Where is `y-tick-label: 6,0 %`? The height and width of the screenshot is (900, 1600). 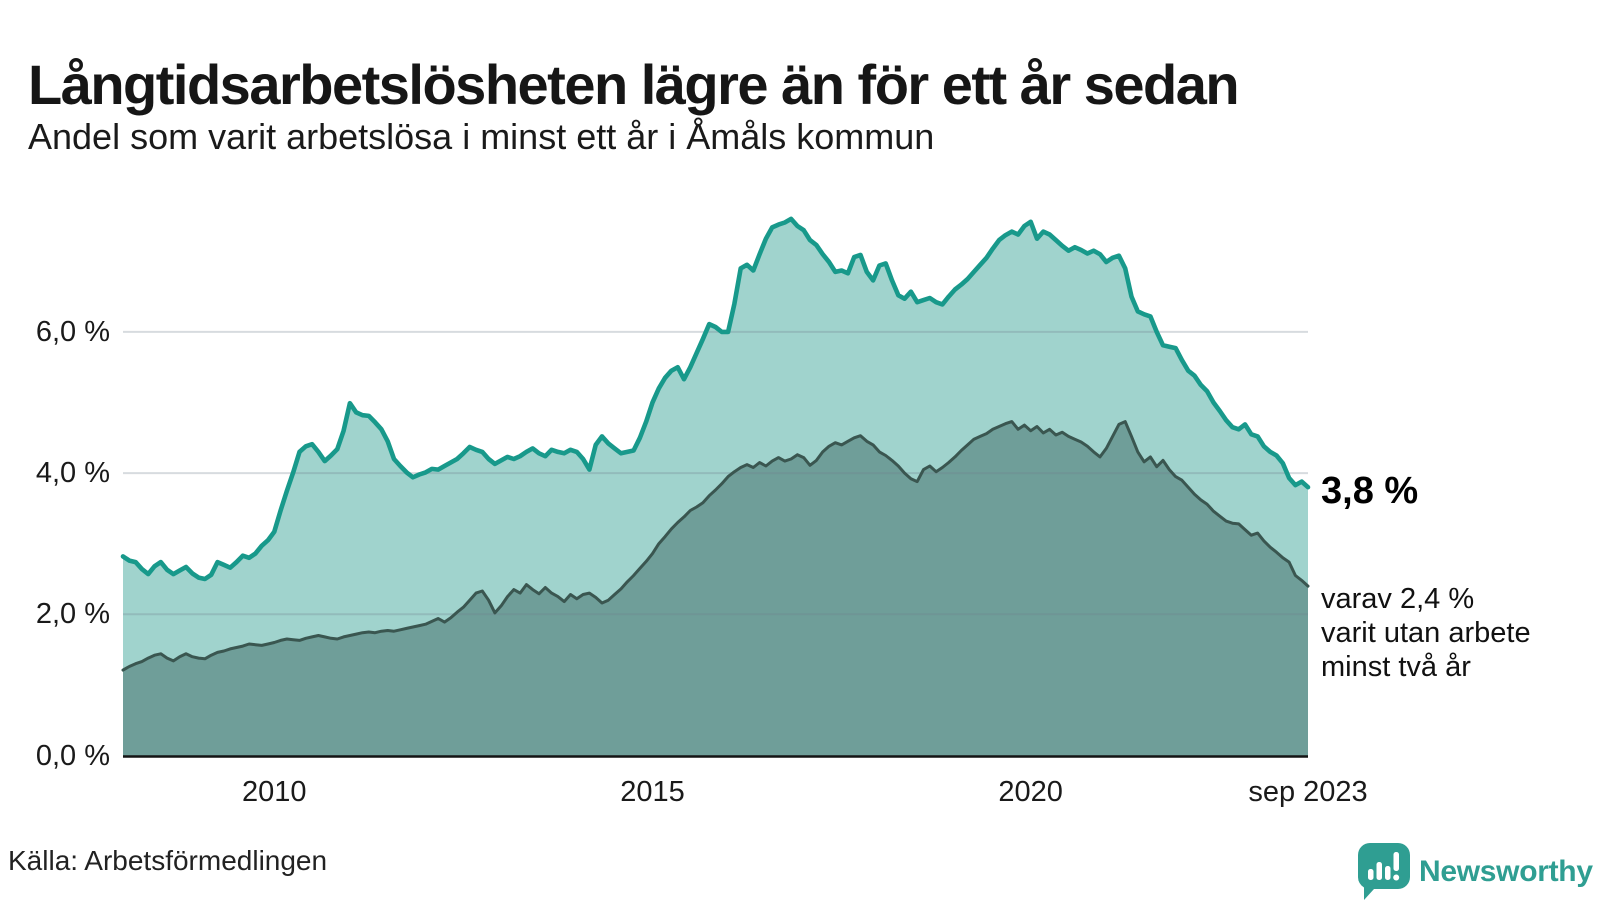 y-tick-label: 6,0 % is located at coordinates (72, 331).